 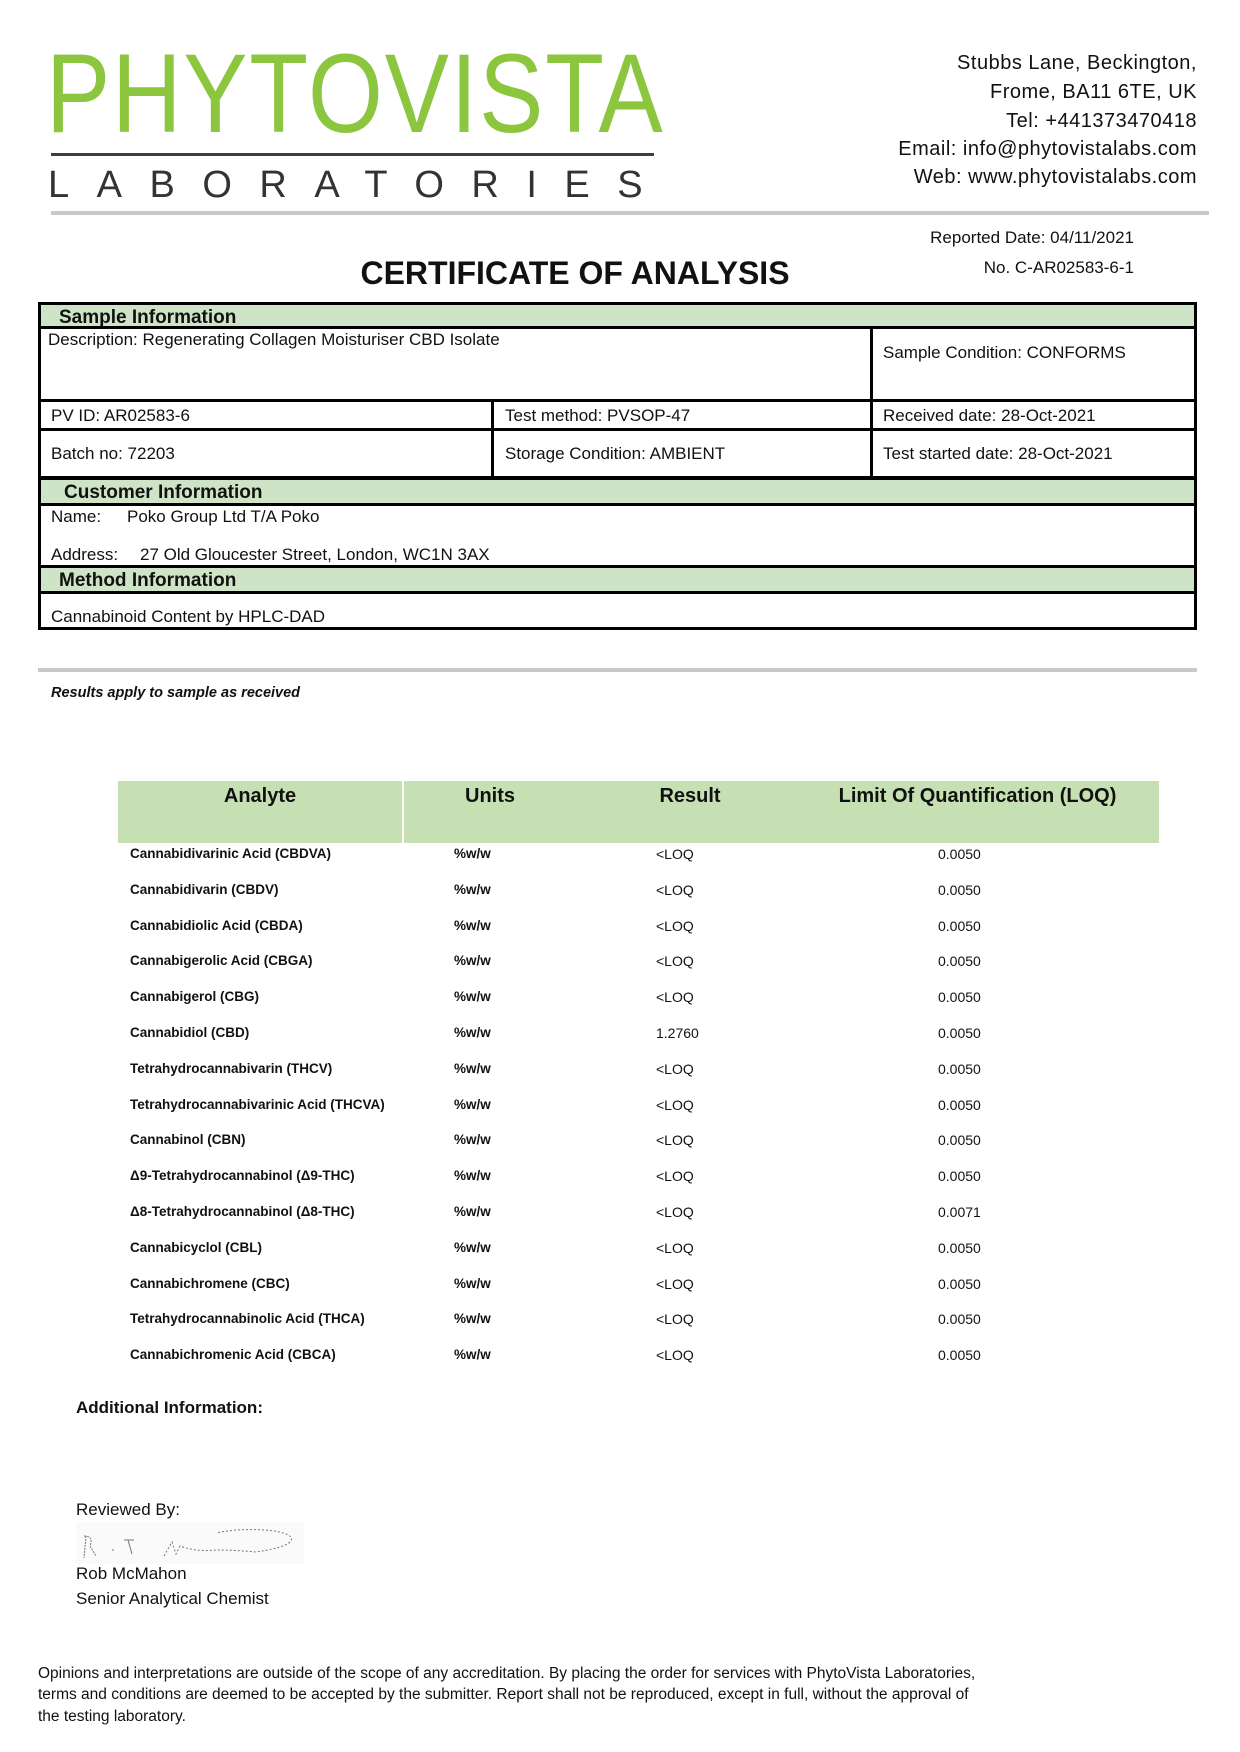 I want to click on batch-no: Batch no: 72203, so click(x=113, y=453).